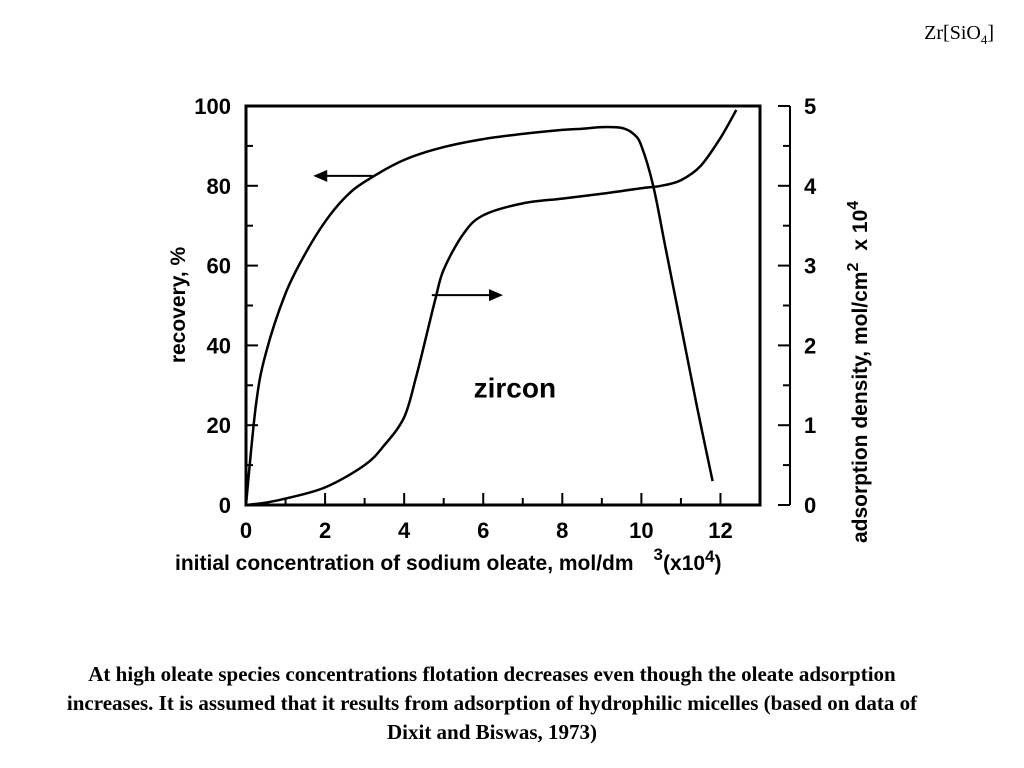  I want to click on x-tick-label: 2, so click(325, 530).